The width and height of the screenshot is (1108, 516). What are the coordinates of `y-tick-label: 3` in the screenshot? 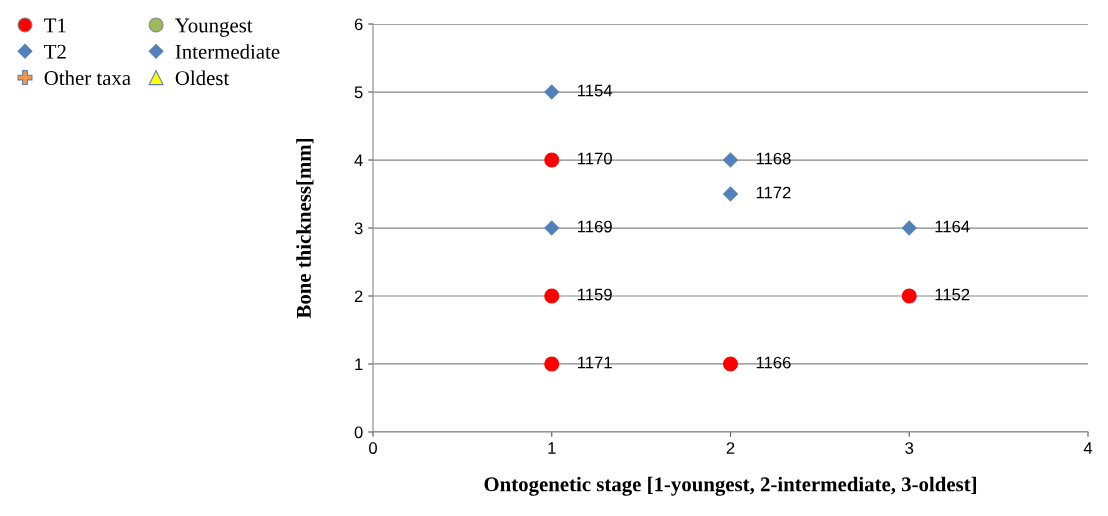 It's located at (358, 228).